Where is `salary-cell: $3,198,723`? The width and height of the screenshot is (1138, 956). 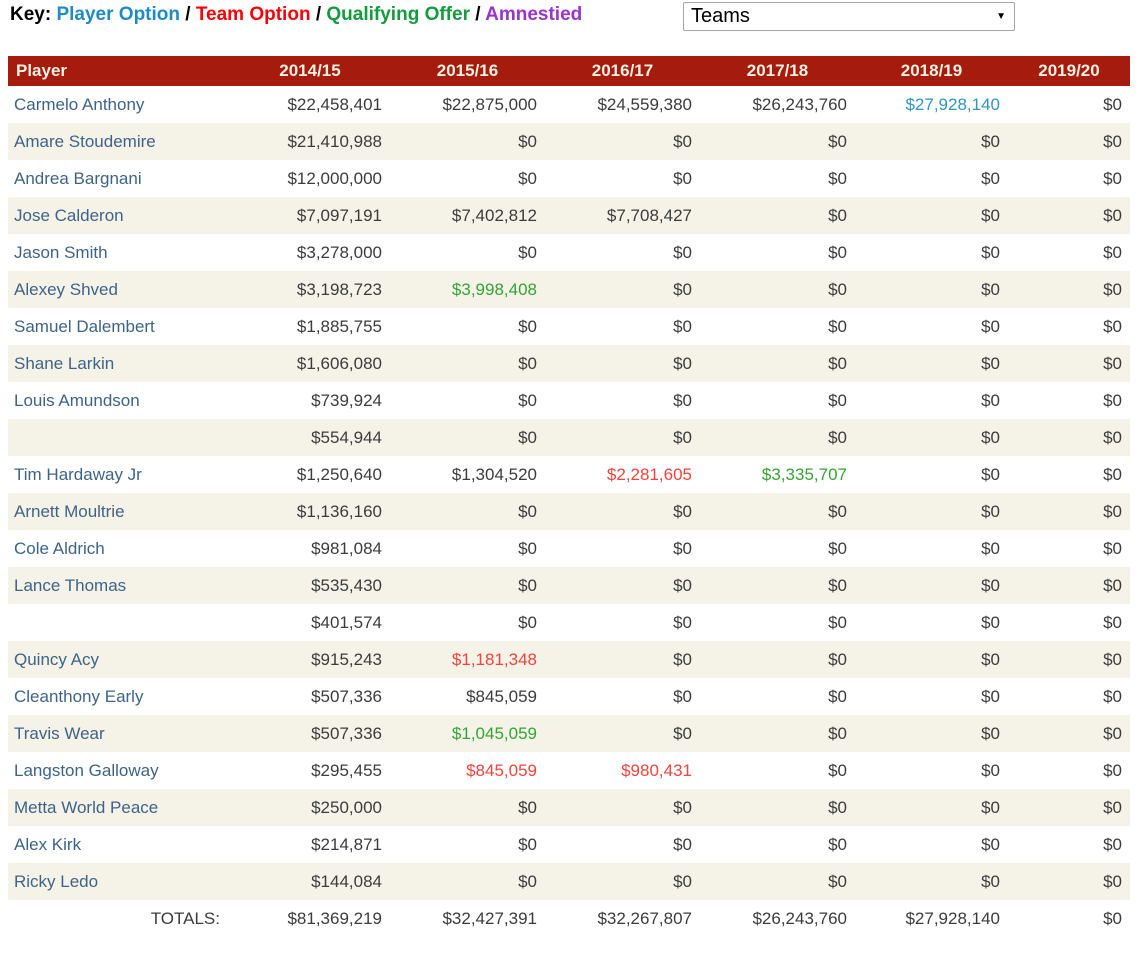 salary-cell: $3,198,723 is located at coordinates (339, 289).